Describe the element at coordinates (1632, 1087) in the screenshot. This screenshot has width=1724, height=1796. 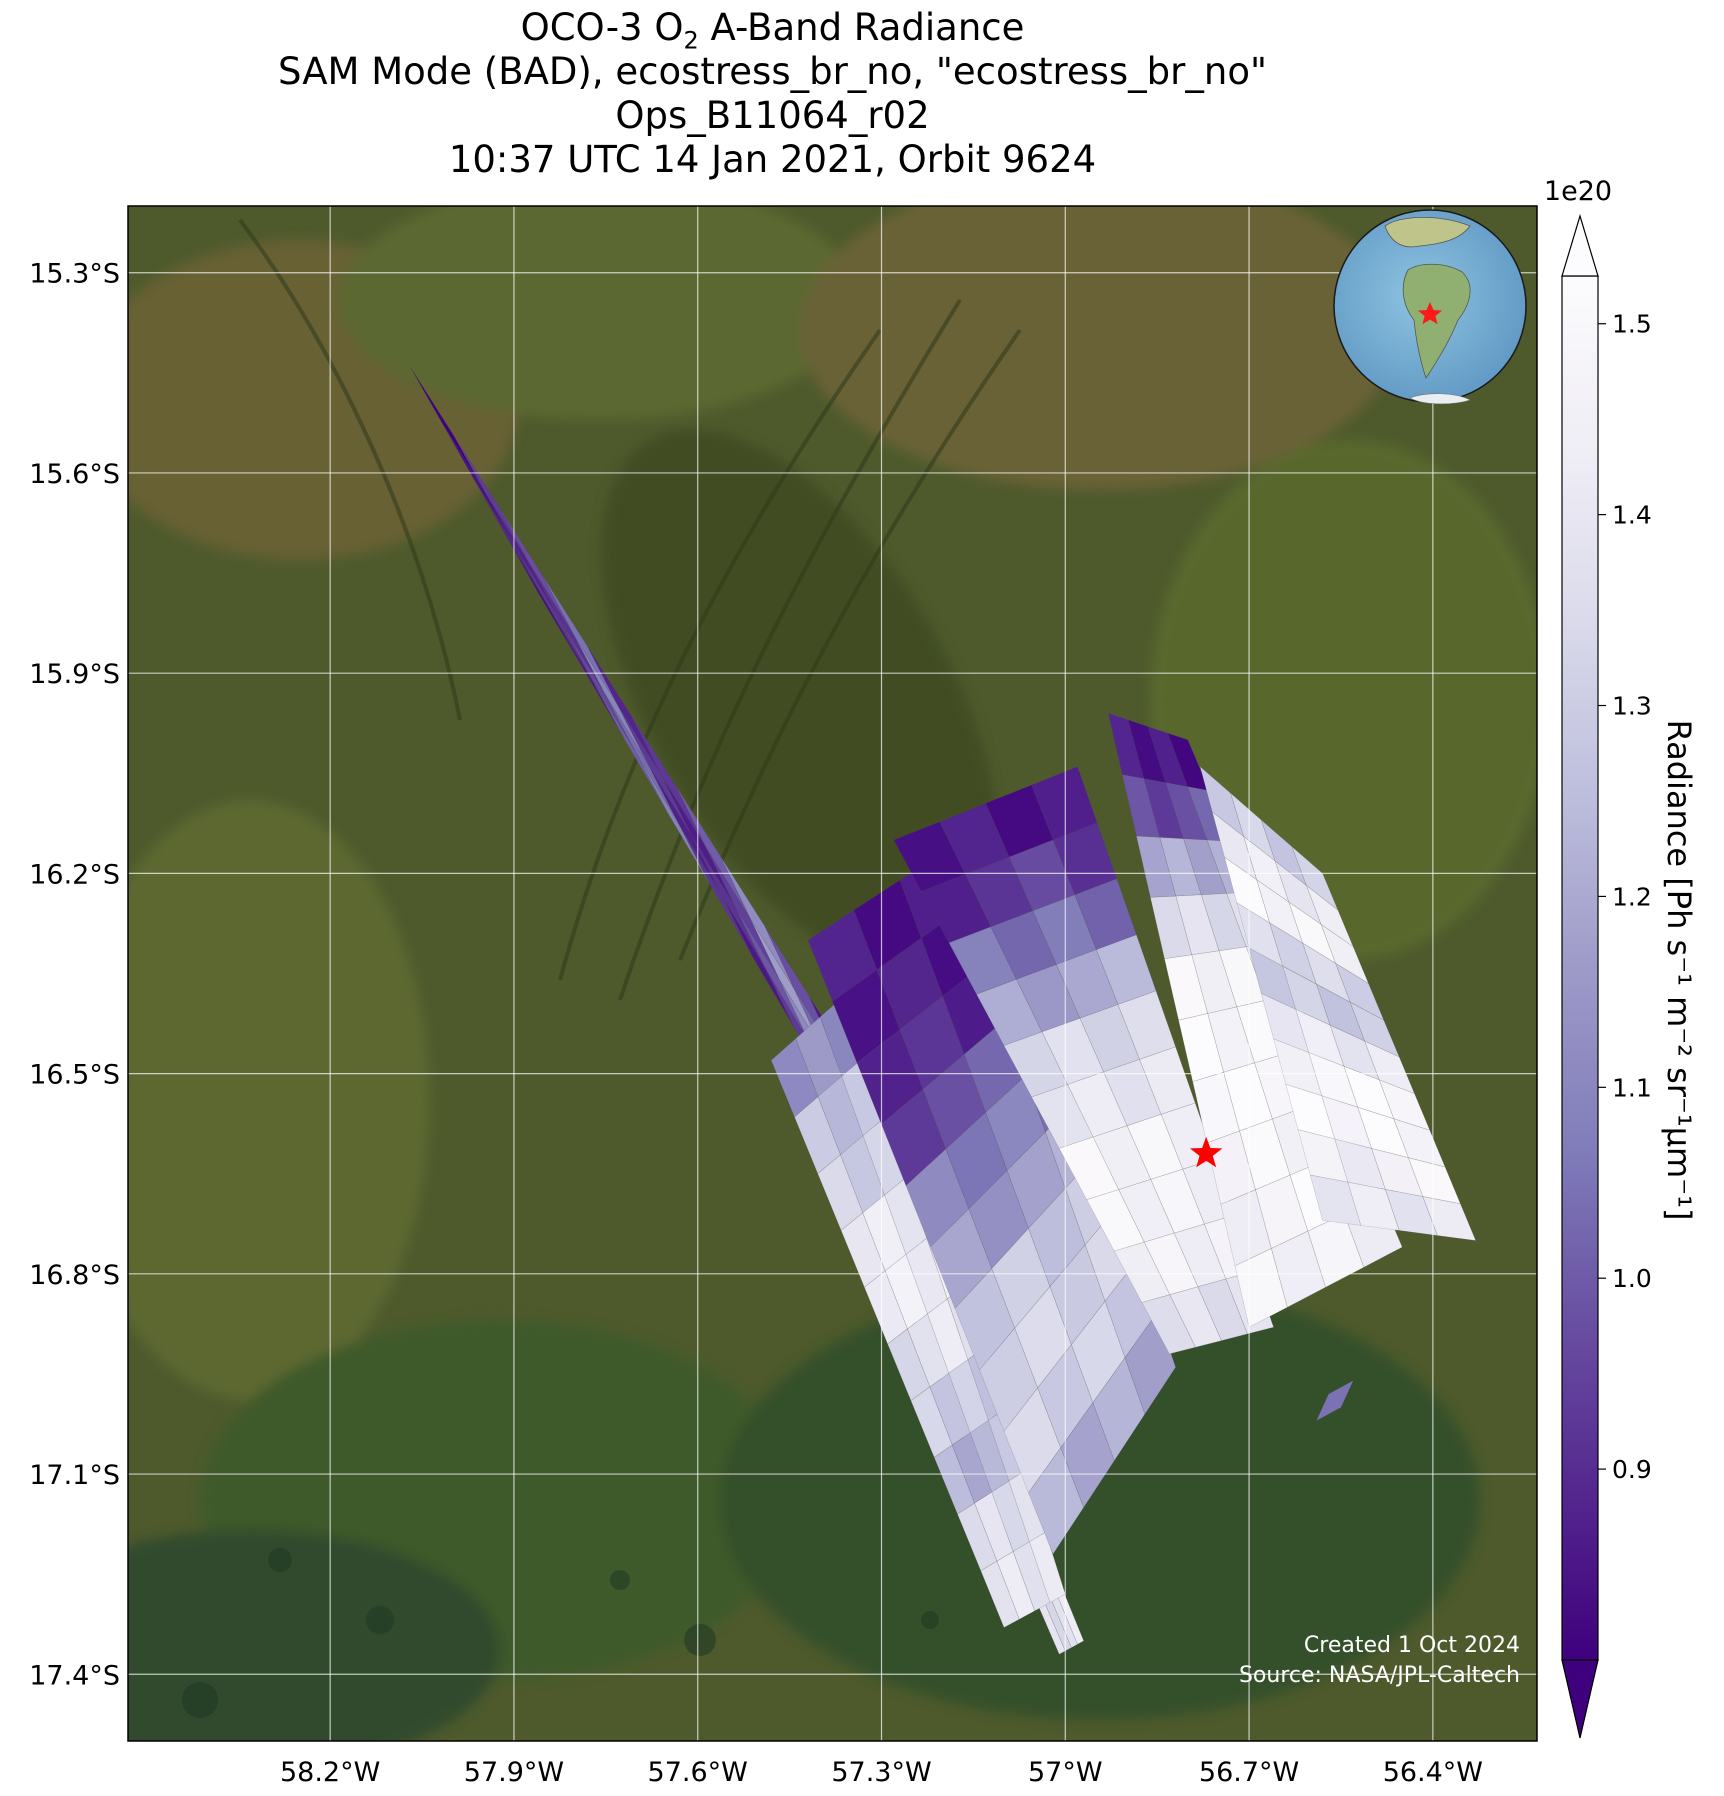
I see `colorbar-tick-label: 1.1` at that location.